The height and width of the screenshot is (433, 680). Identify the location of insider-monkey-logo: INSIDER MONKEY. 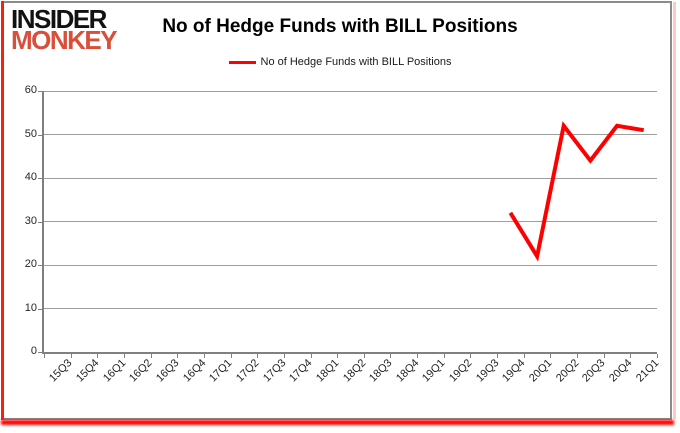
(64, 29).